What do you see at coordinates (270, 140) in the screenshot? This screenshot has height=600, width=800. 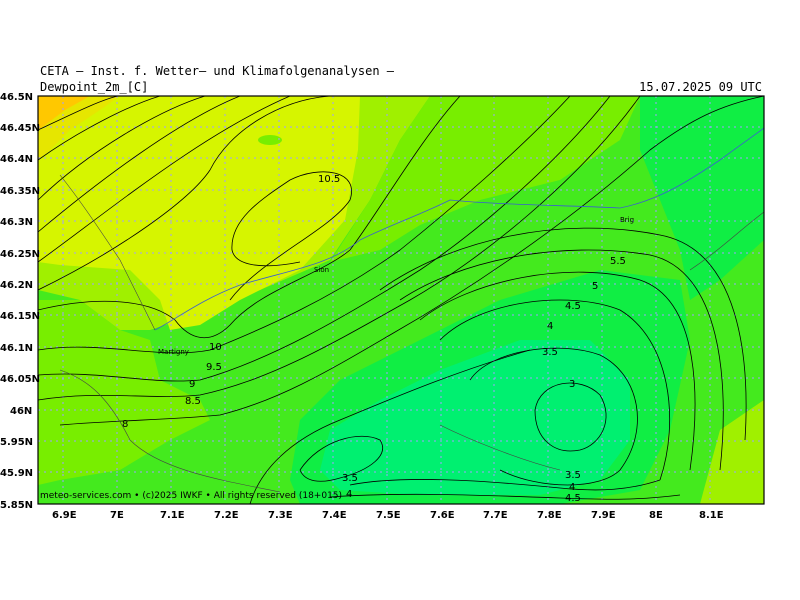 I see `fill-island` at bounding box center [270, 140].